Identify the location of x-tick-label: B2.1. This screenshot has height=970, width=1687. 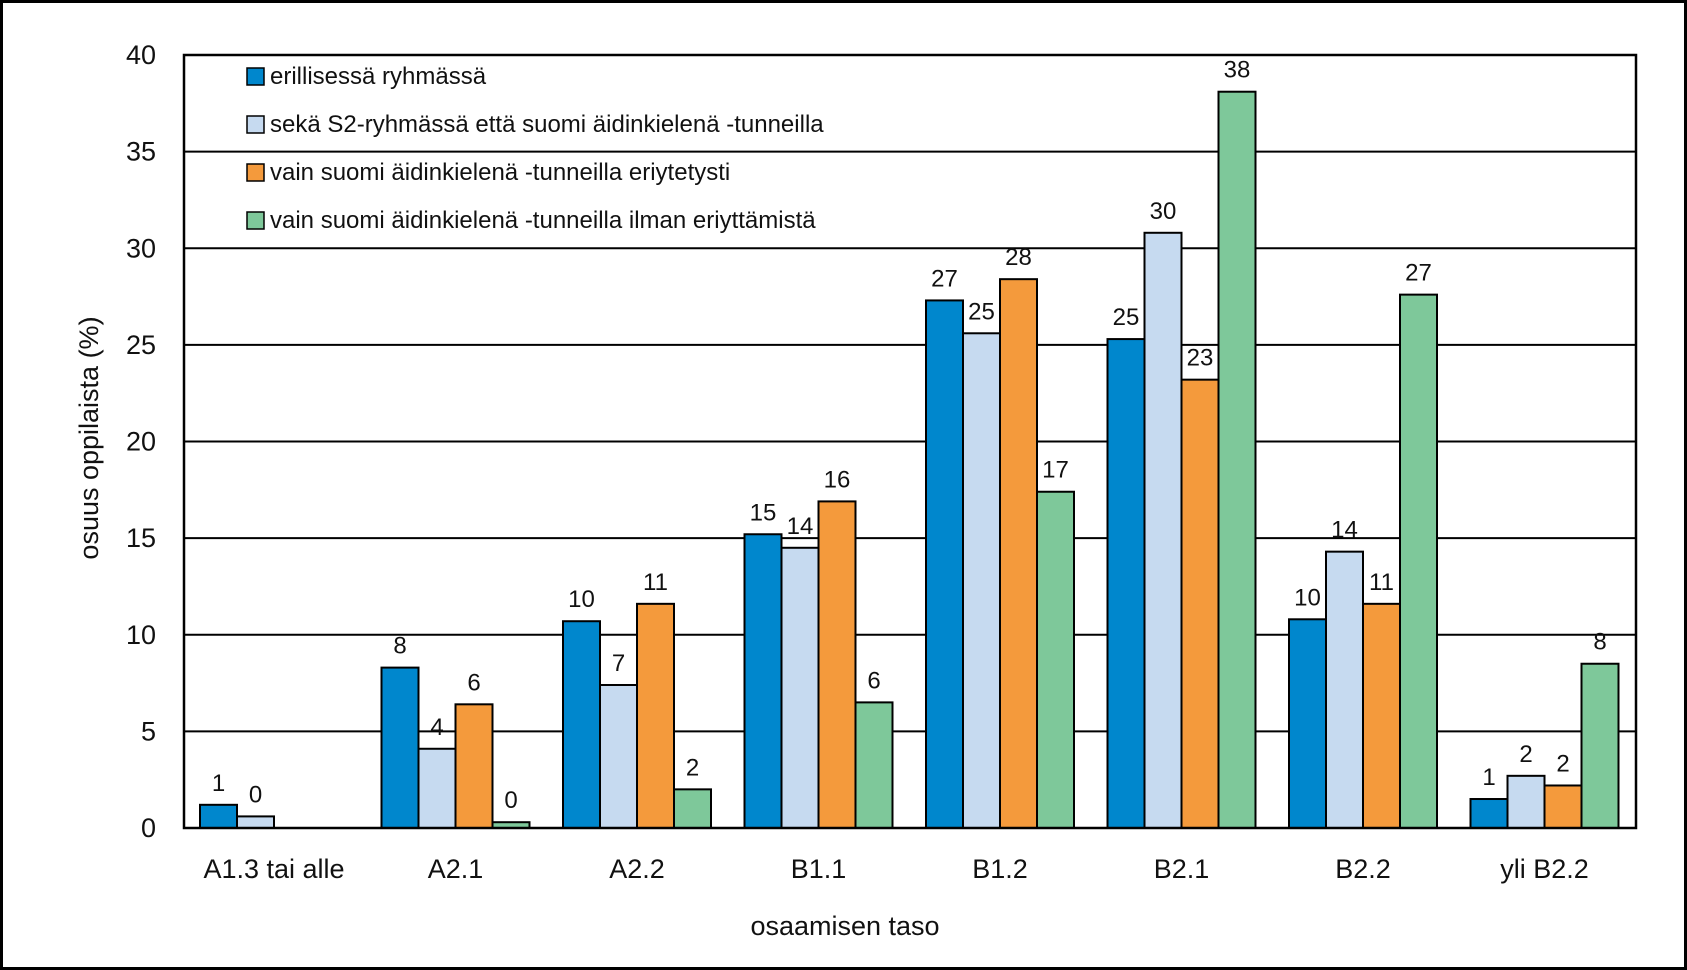
(1182, 869).